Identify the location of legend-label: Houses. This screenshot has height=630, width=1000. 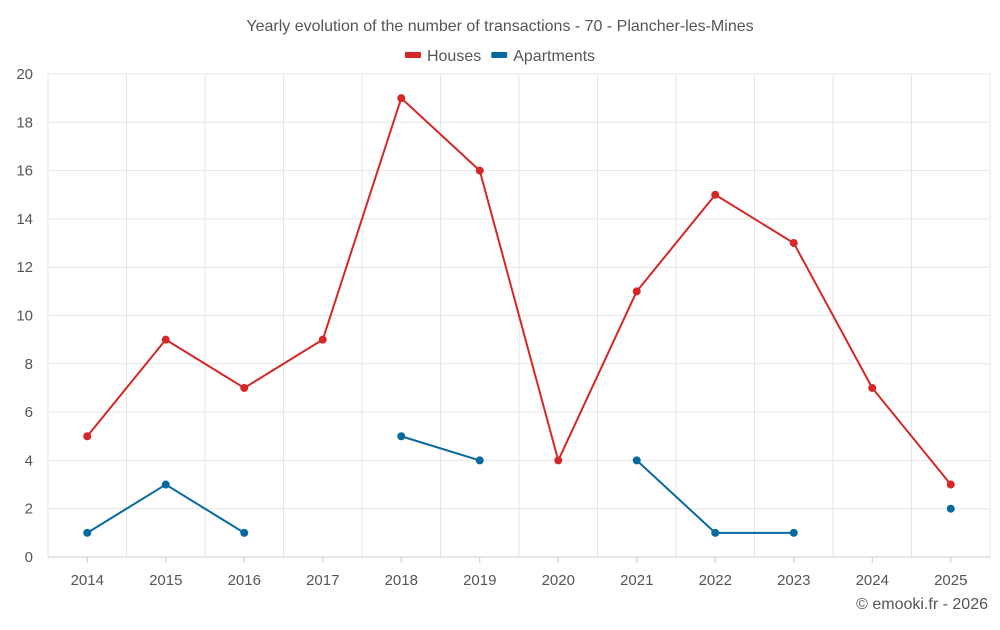
(454, 56).